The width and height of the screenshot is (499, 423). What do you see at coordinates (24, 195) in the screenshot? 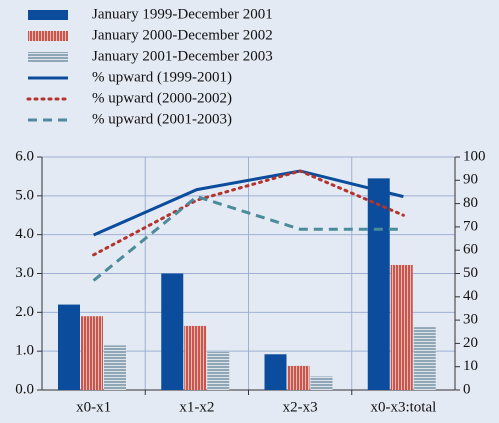
I see `y-tick-label: 5.0` at bounding box center [24, 195].